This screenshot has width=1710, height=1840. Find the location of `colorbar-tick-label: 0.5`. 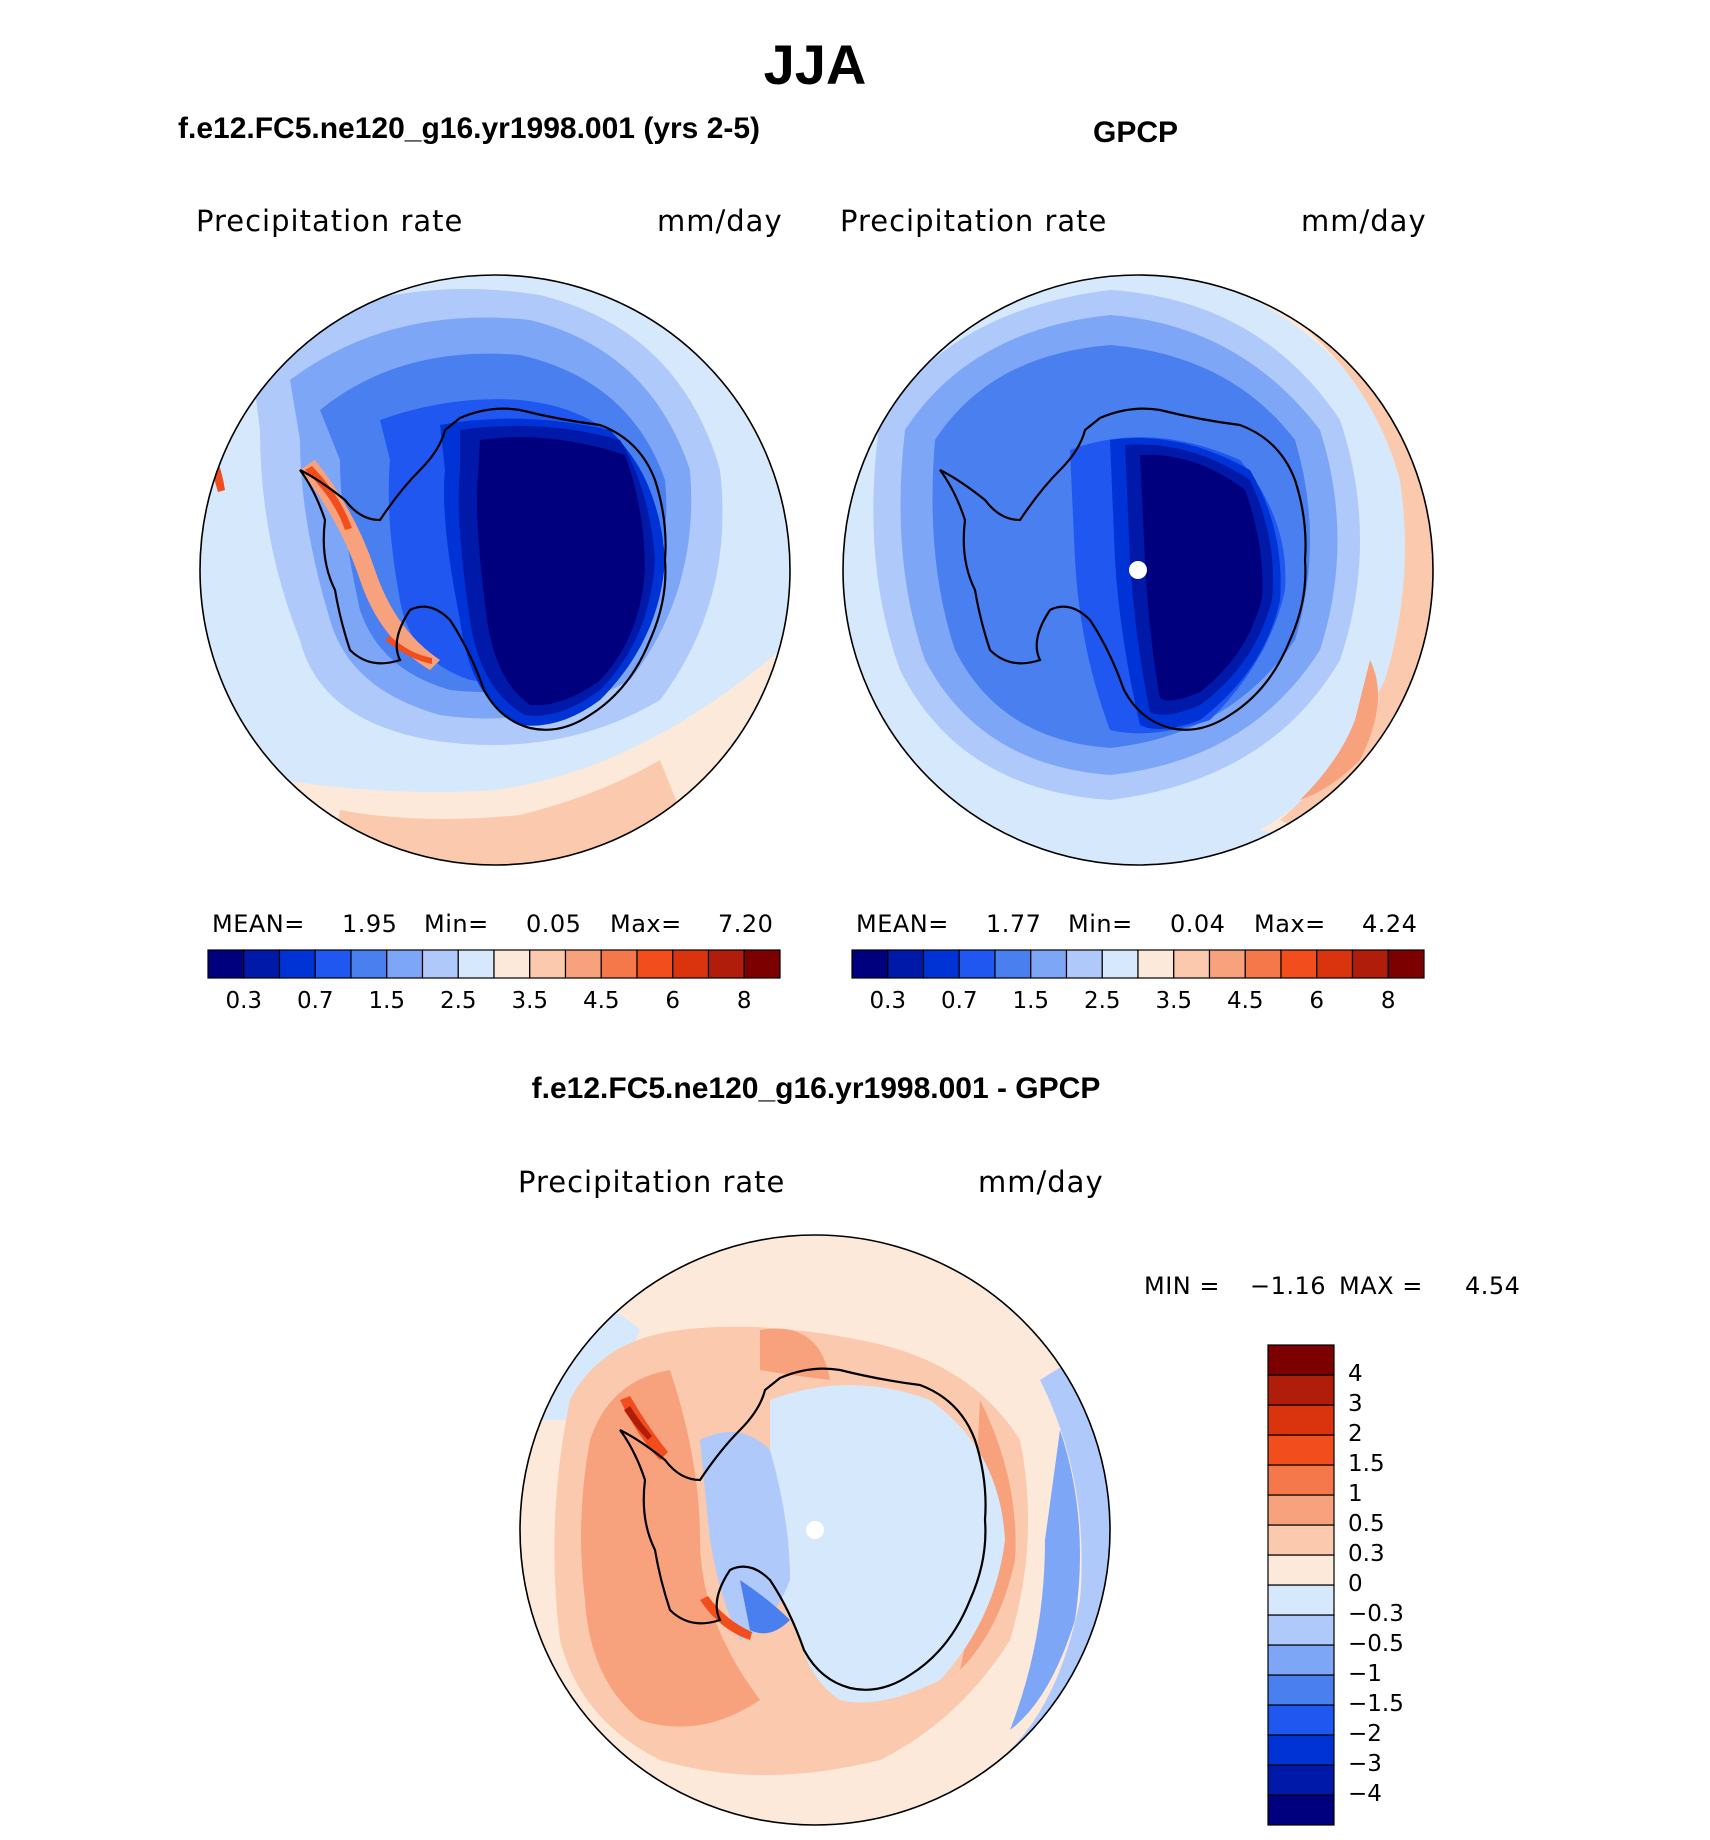

colorbar-tick-label: 0.5 is located at coordinates (1366, 1524).